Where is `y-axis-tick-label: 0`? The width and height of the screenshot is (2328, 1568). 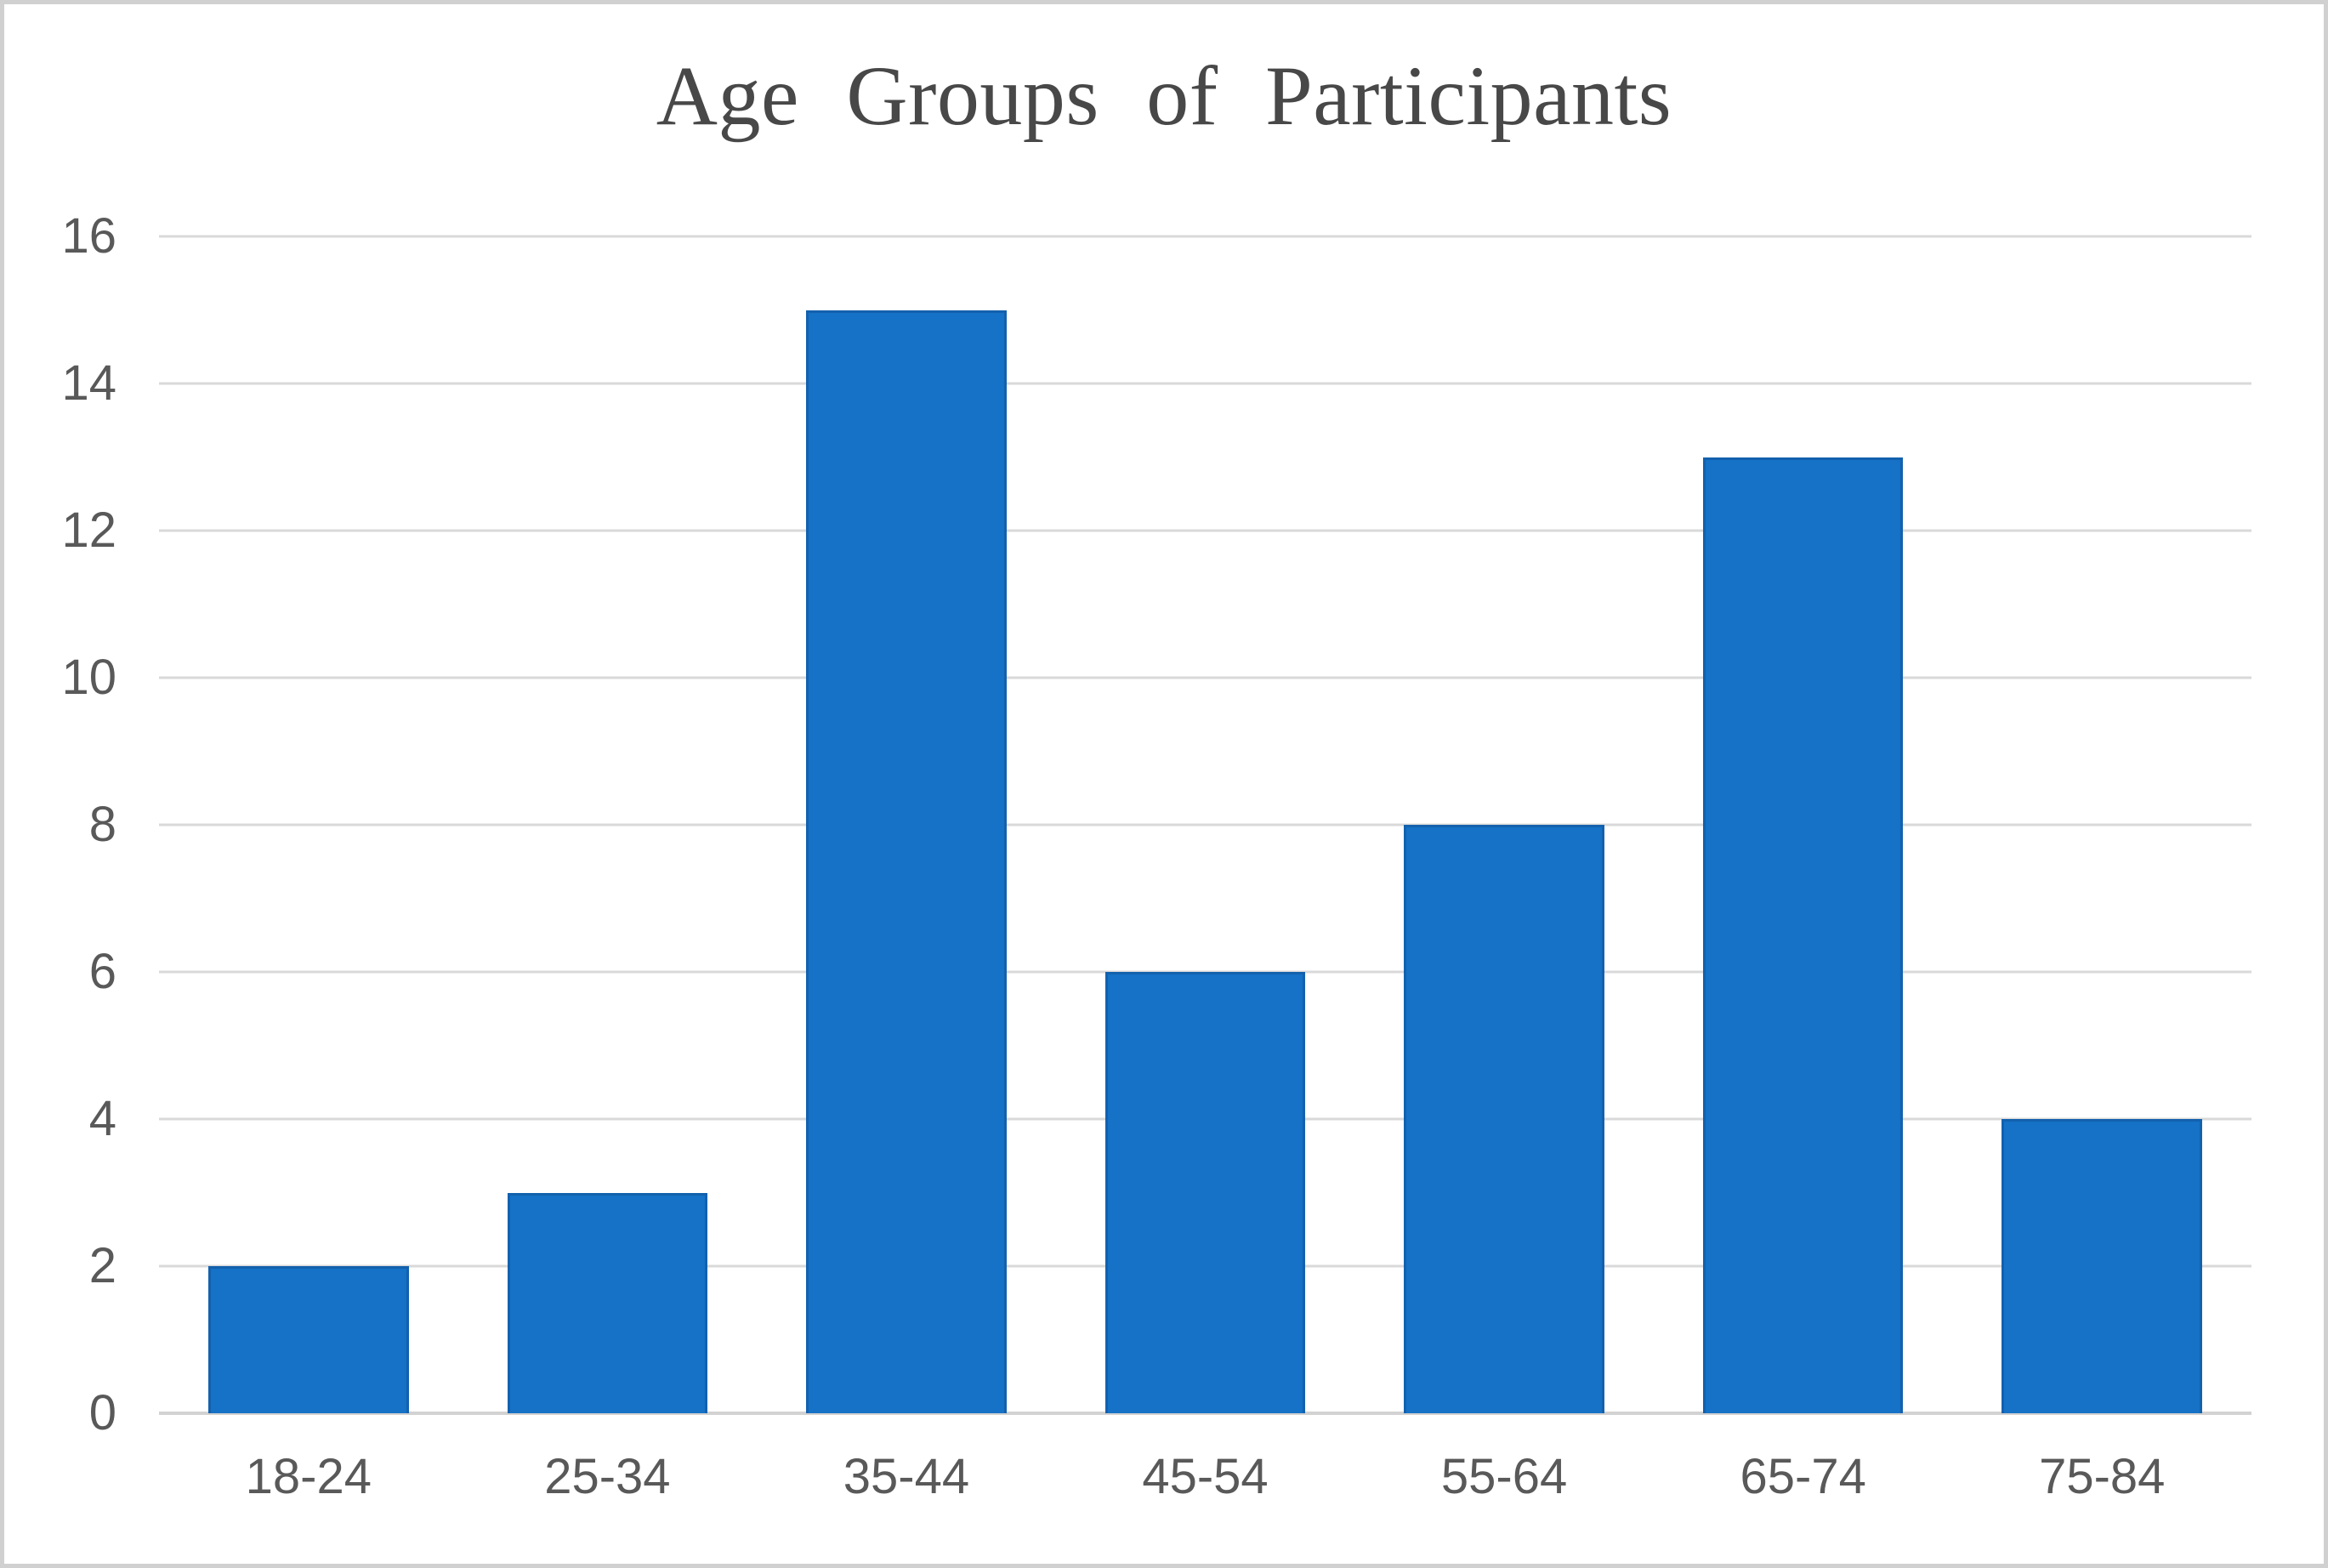
y-axis-tick-label: 0 is located at coordinates (102, 1412).